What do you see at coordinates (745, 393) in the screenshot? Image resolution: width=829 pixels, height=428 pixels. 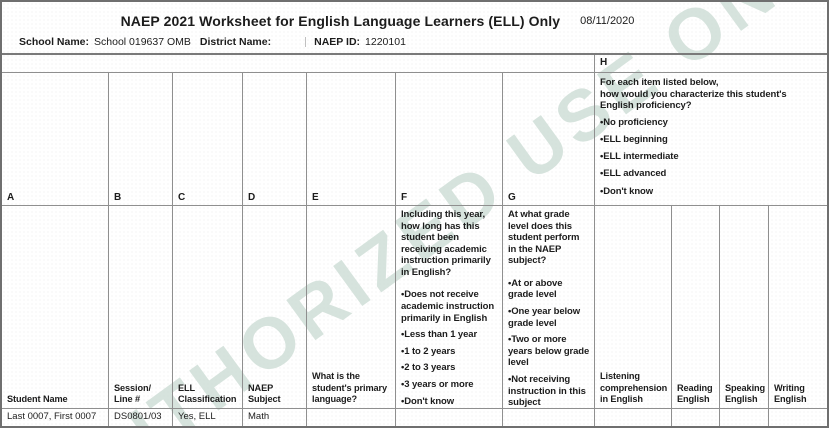 I see `speaking-label: Speaking English` at bounding box center [745, 393].